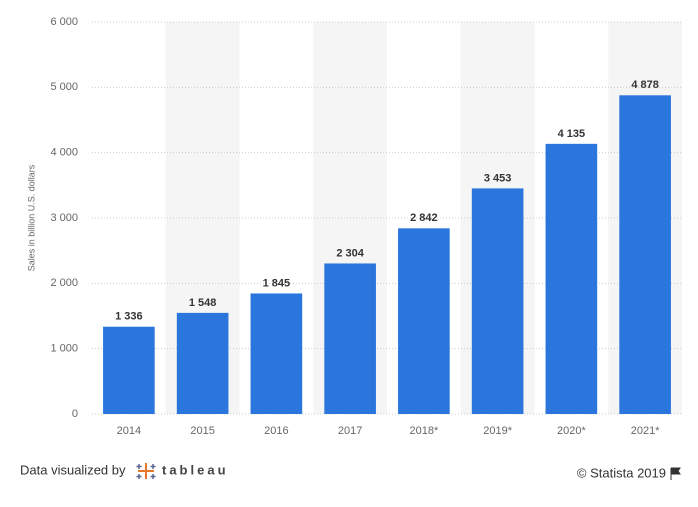 Image resolution: width=698 pixels, height=507 pixels. What do you see at coordinates (621, 472) in the screenshot?
I see `source: © Statista 2019` at bounding box center [621, 472].